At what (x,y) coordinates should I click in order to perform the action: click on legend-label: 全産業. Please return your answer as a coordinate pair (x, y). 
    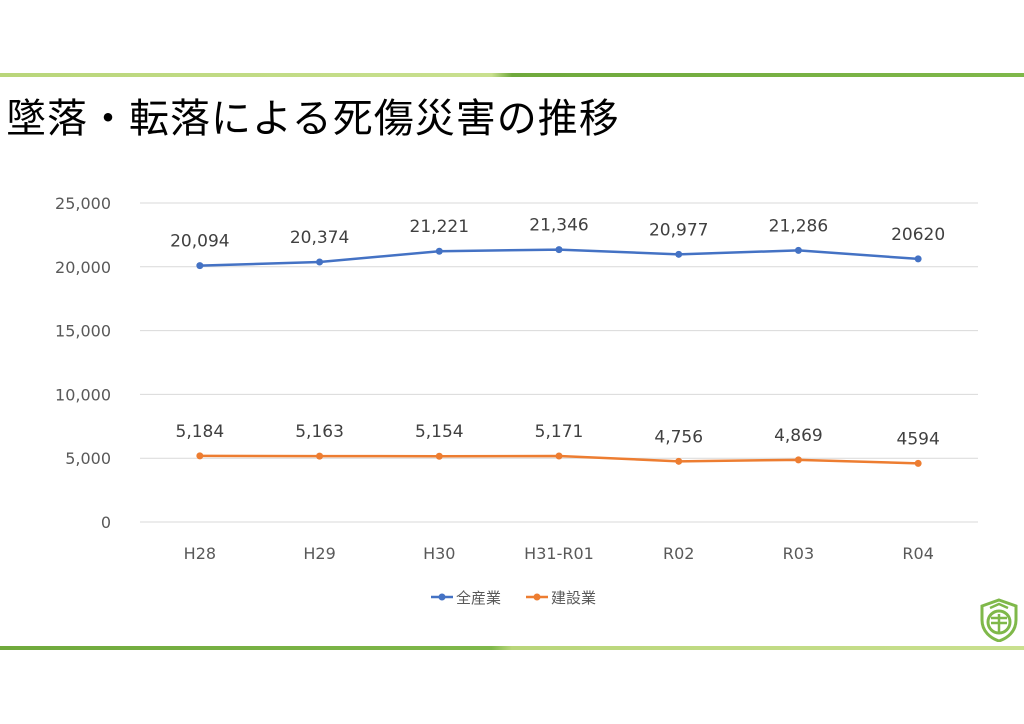
    Looking at the image, I should click on (478, 598).